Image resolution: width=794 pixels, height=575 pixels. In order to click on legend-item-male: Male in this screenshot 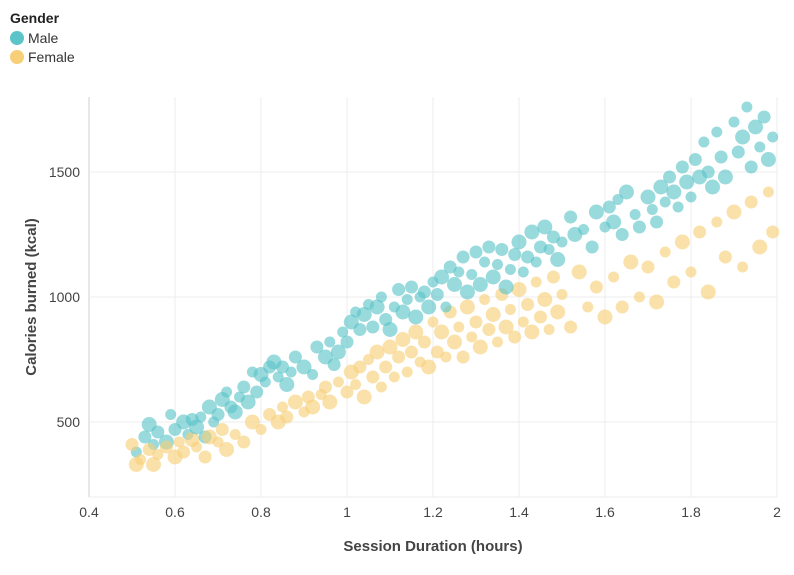, I will do `click(42, 37)`.